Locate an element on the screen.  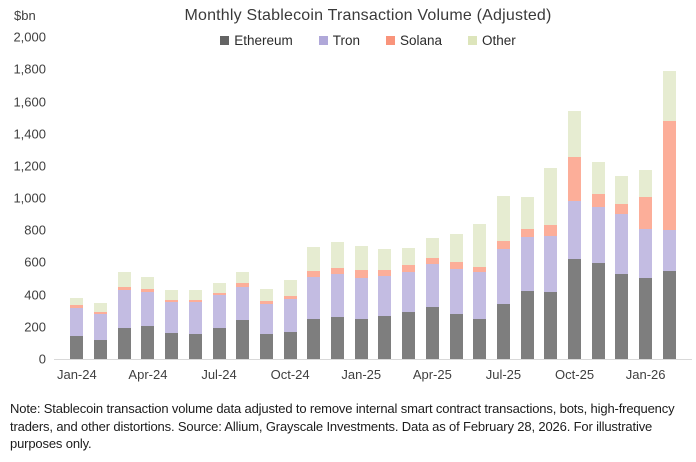
x-axis-tick-label: Oct-25 is located at coordinates (575, 374).